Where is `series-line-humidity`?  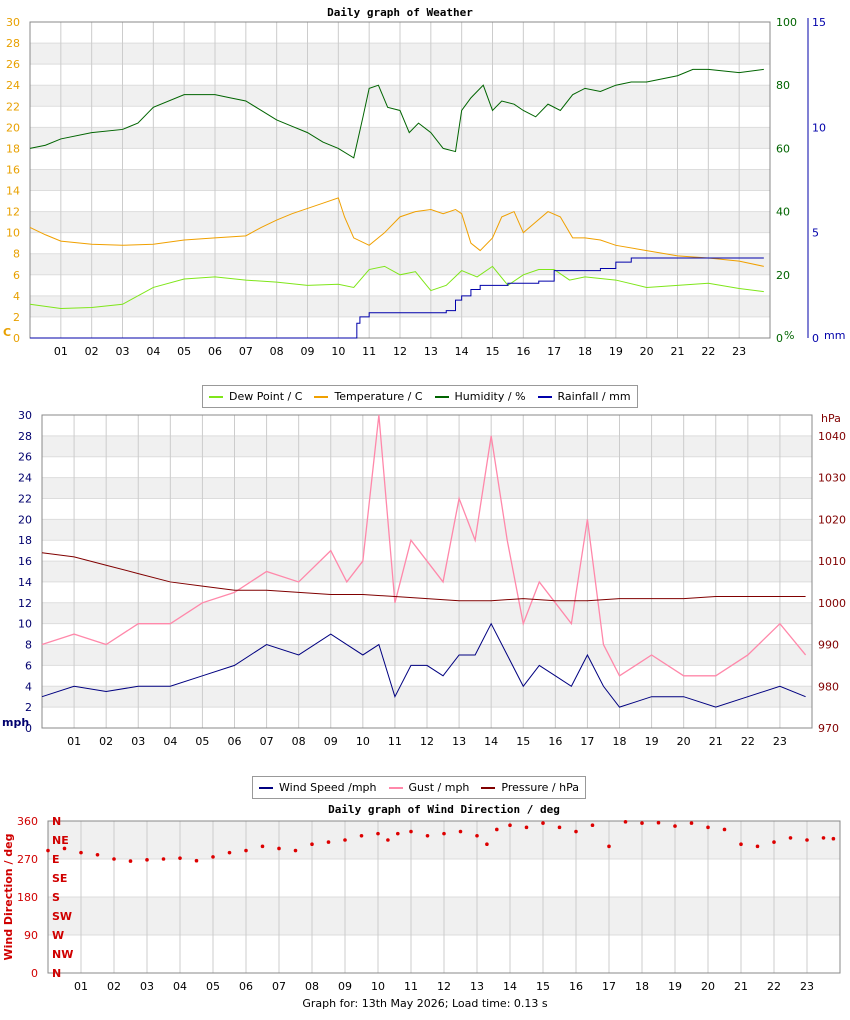
series-line-humidity is located at coordinates (396, 113).